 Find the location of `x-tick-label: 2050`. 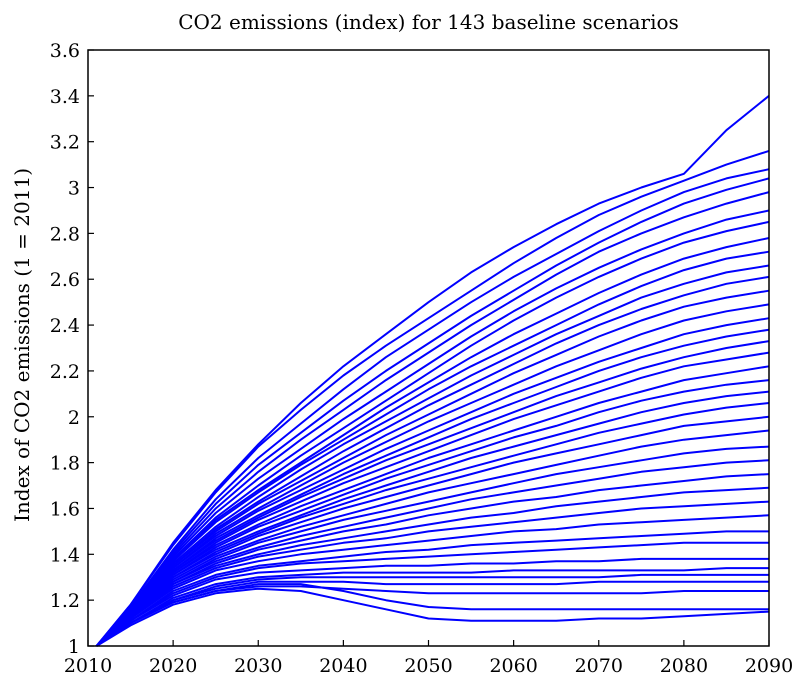

x-tick-label: 2050 is located at coordinates (428, 666).